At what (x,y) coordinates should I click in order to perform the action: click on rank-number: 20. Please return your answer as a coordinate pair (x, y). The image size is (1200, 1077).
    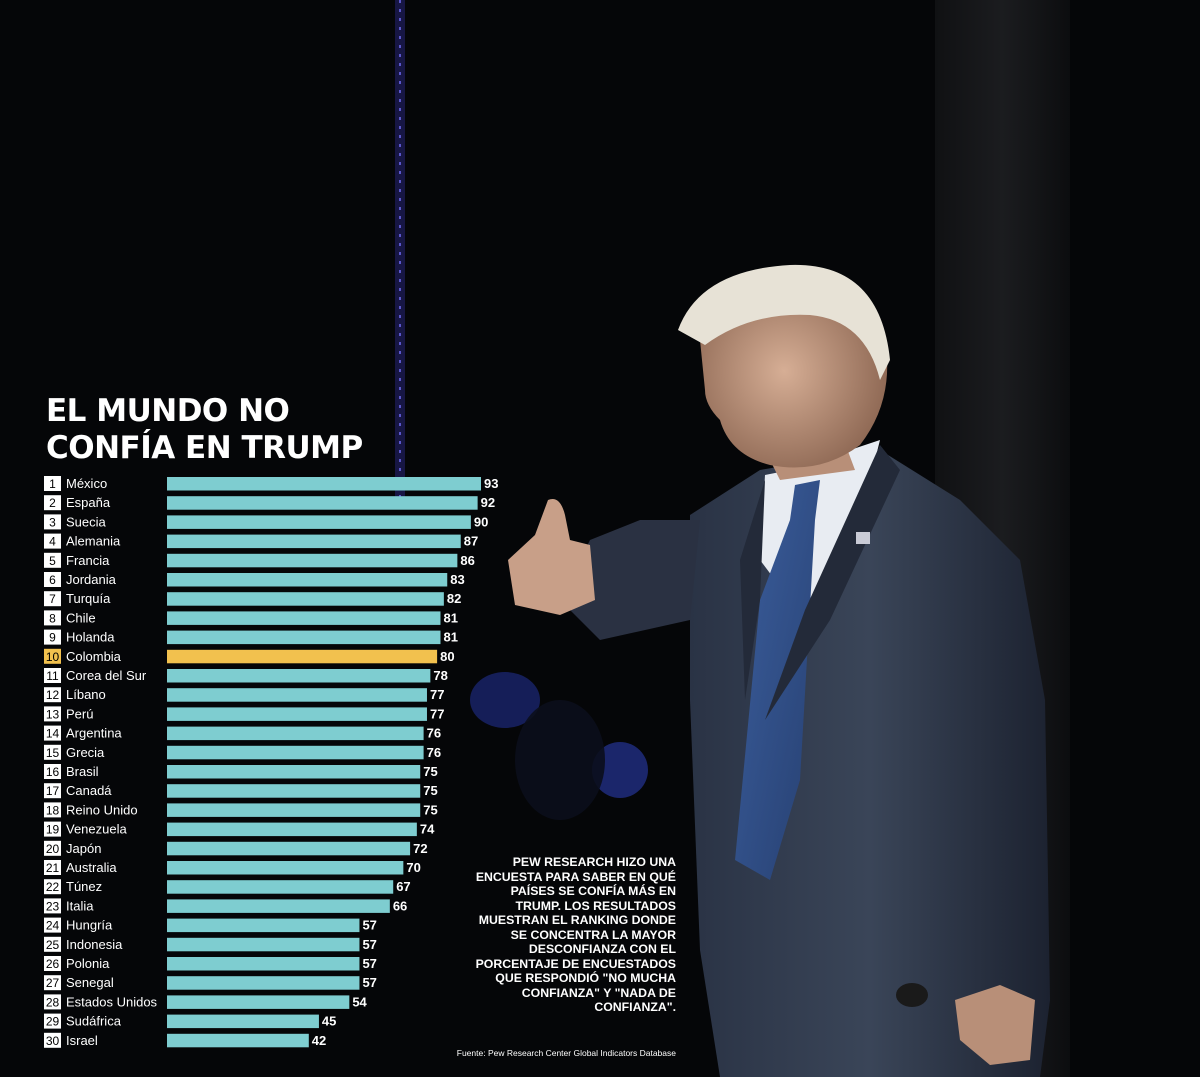
    Looking at the image, I should click on (53, 849).